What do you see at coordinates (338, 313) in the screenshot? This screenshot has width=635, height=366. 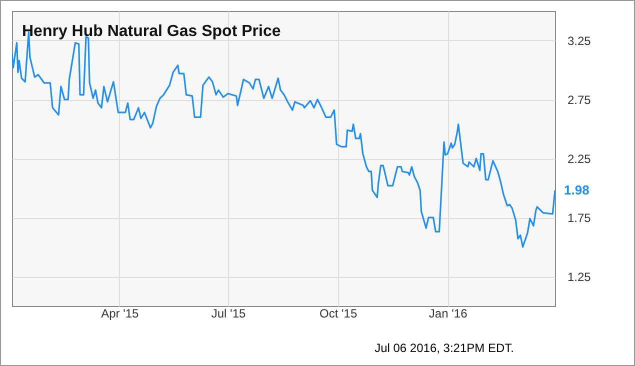 I see `x-tick-label: Oct '15` at bounding box center [338, 313].